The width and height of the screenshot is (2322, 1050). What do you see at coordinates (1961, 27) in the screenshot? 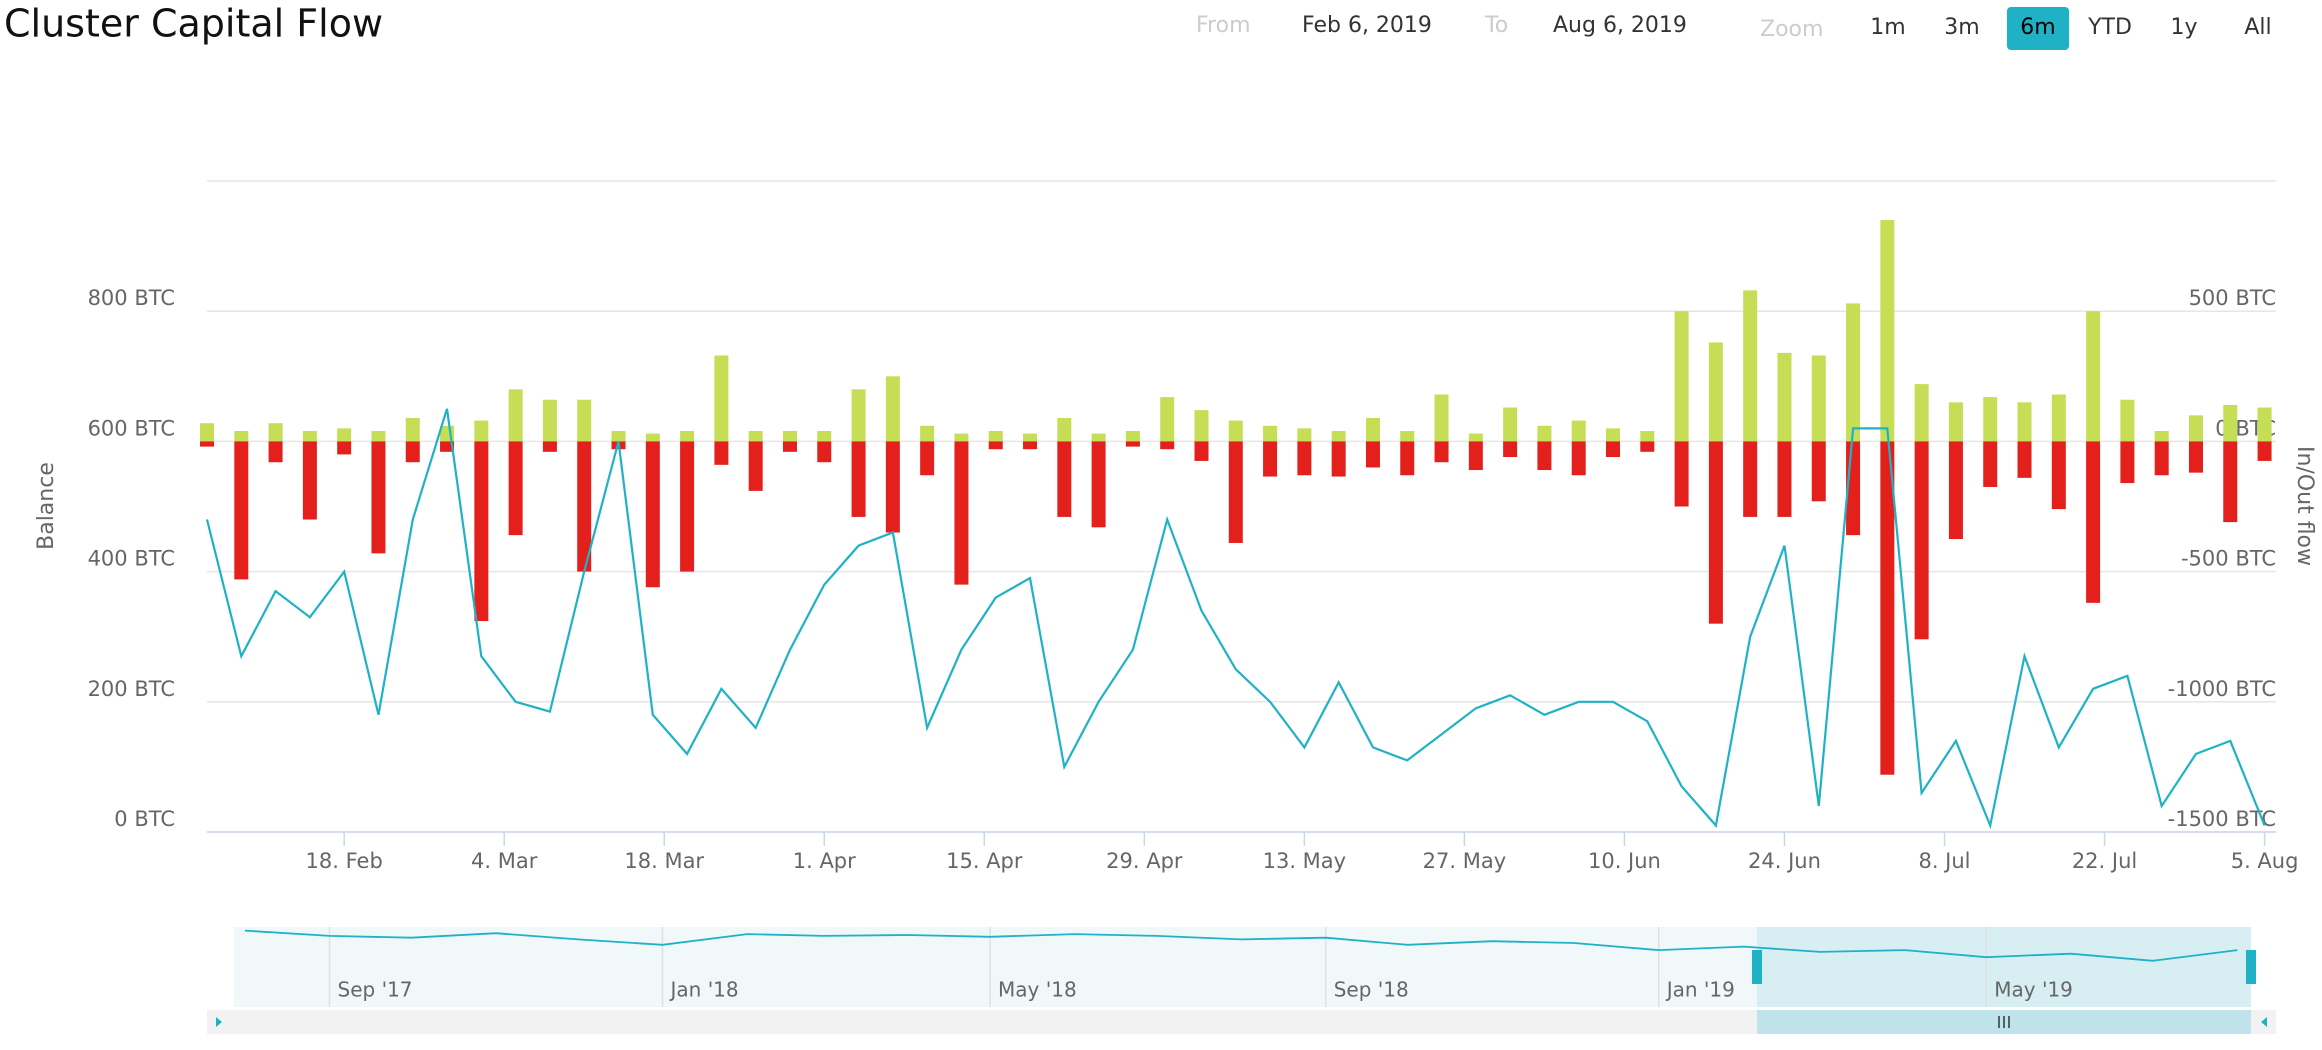
I see `zoom-button: 3m` at bounding box center [1961, 27].